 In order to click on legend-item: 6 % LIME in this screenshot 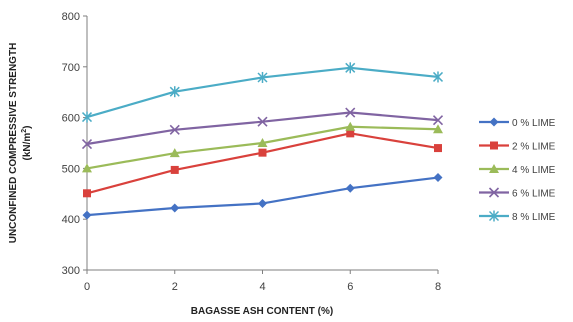, I will do `click(517, 193)`.